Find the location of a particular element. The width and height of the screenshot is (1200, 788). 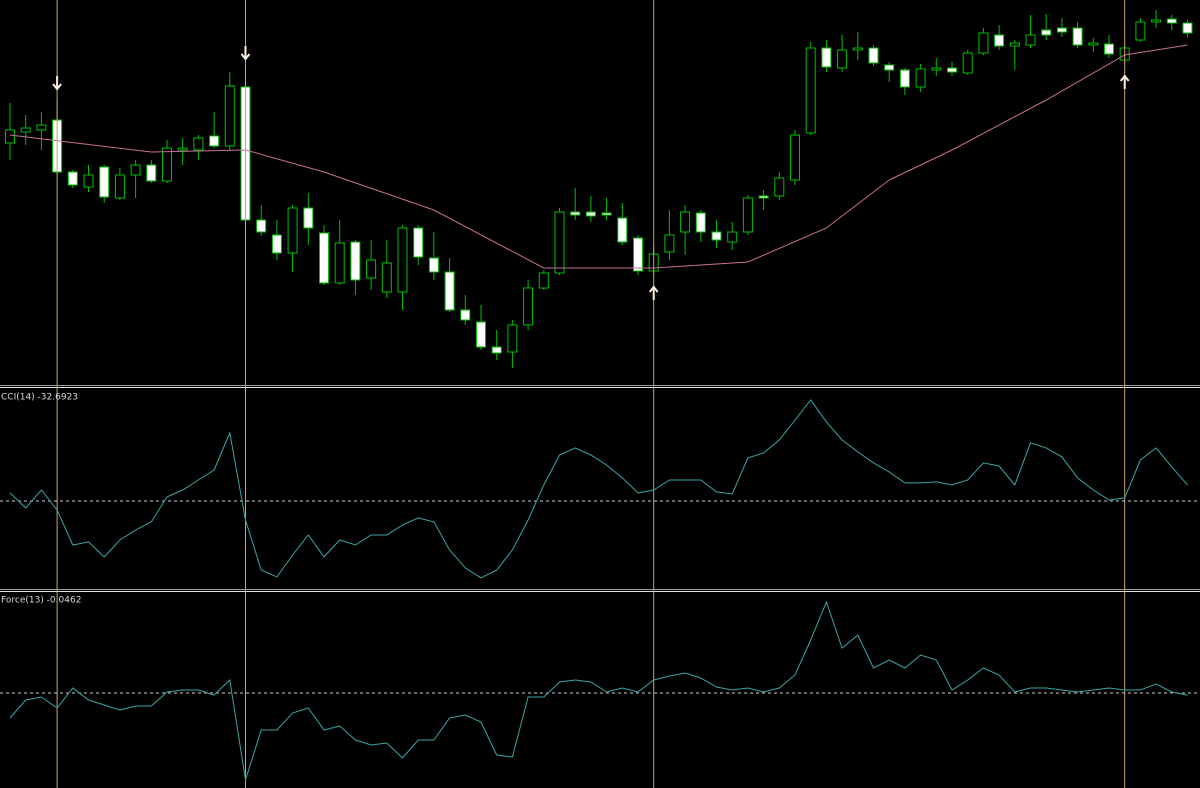

indicator-title: Force(13) -0.0462 is located at coordinates (41, 601).